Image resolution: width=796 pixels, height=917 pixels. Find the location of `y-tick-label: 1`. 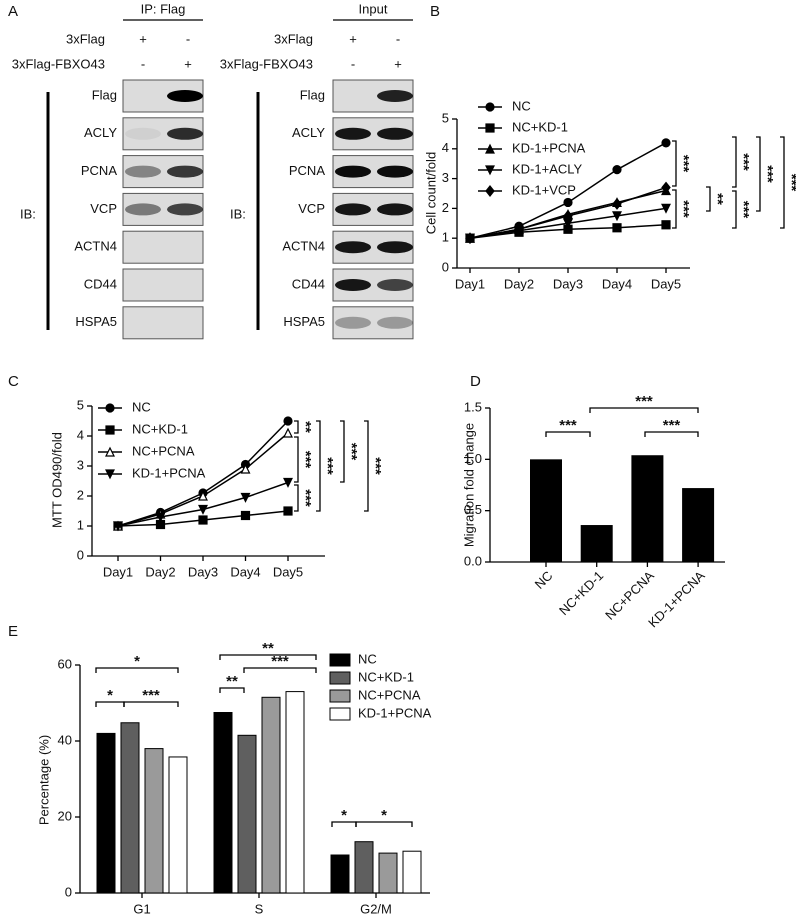

y-tick-label: 1 is located at coordinates (445, 237).